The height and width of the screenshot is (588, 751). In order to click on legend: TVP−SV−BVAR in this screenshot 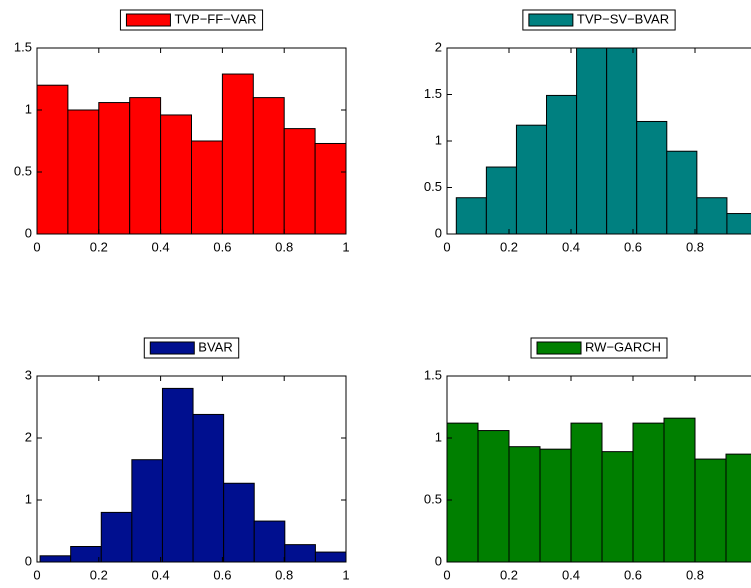, I will do `click(599, 20)`.